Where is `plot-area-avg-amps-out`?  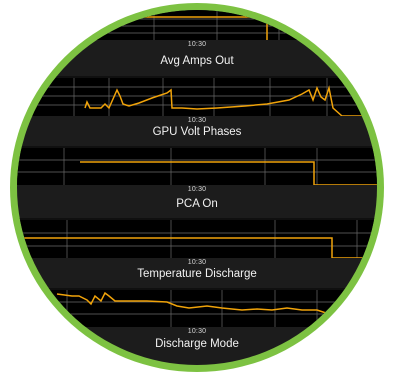 plot-area-avg-amps-out is located at coordinates (197, 25).